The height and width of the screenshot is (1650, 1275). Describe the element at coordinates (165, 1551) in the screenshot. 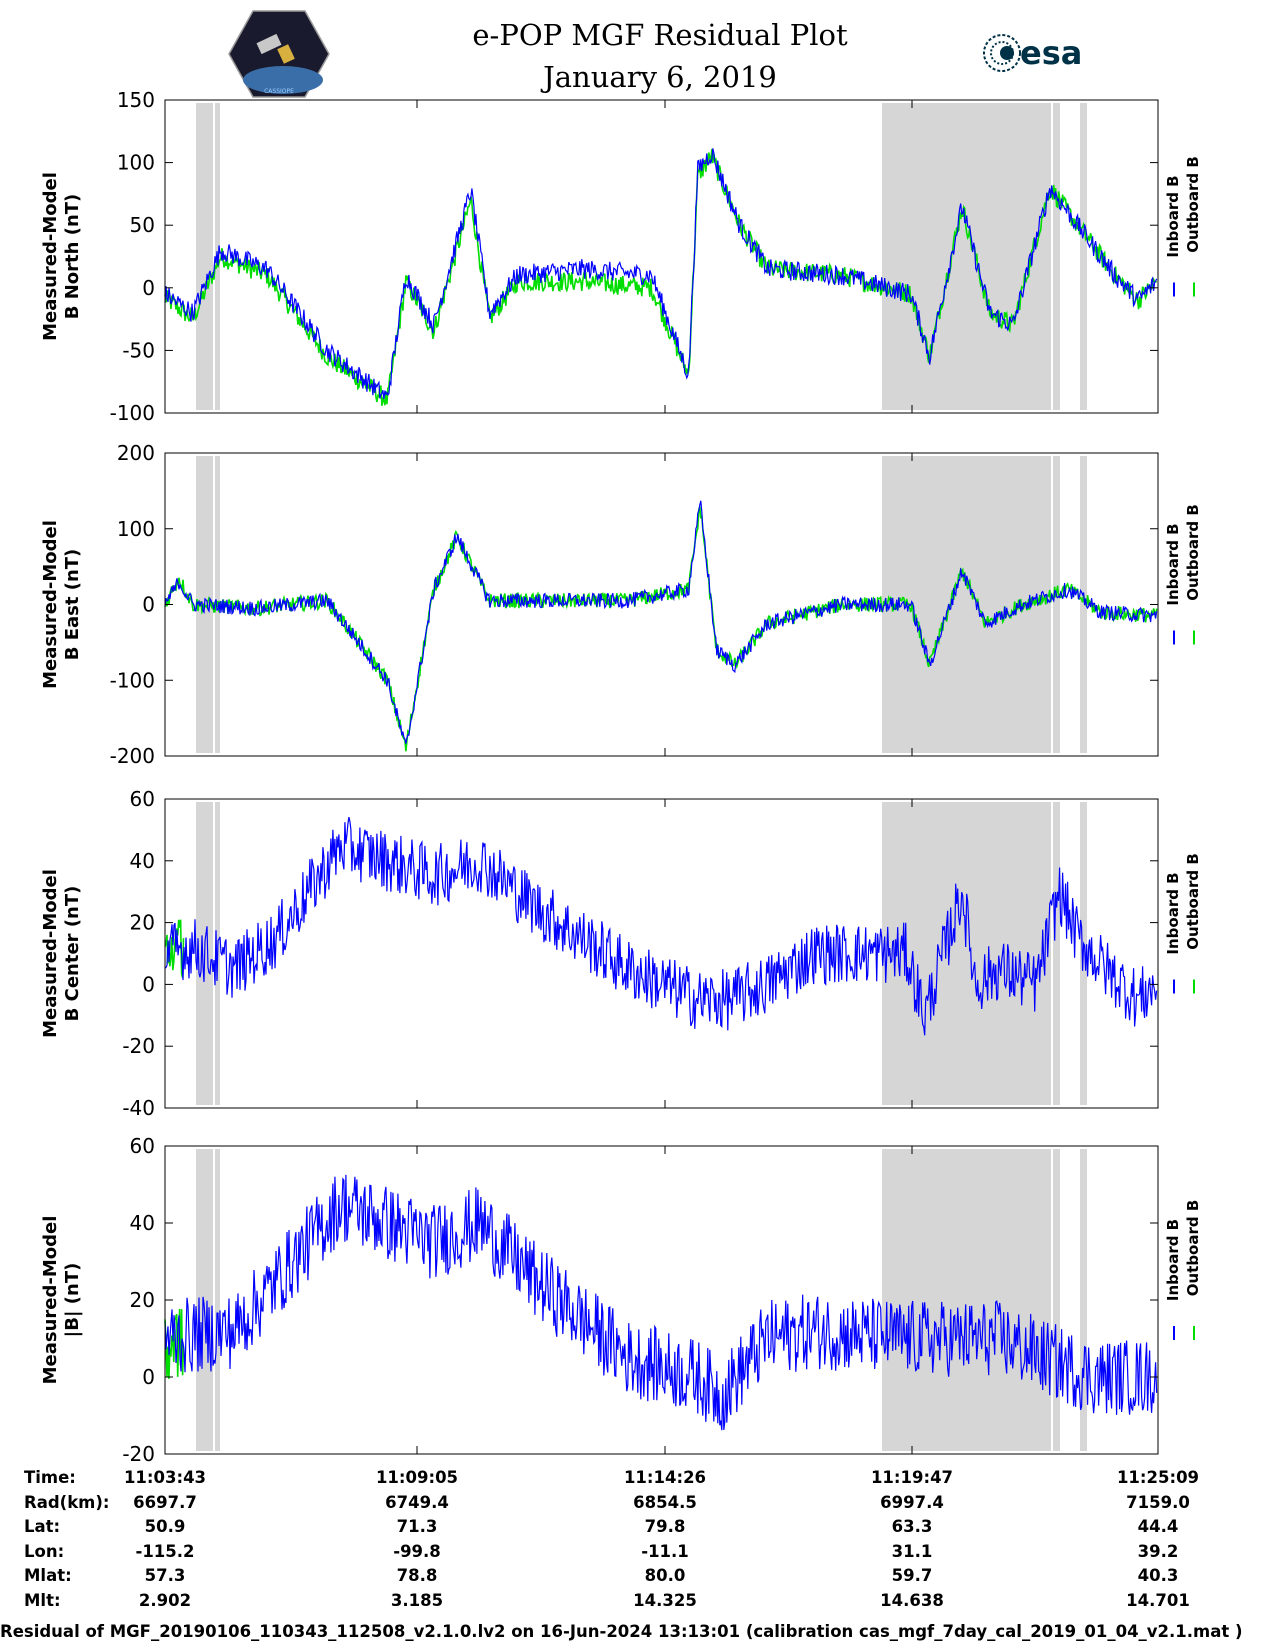

I see `info-value: -115.2` at that location.